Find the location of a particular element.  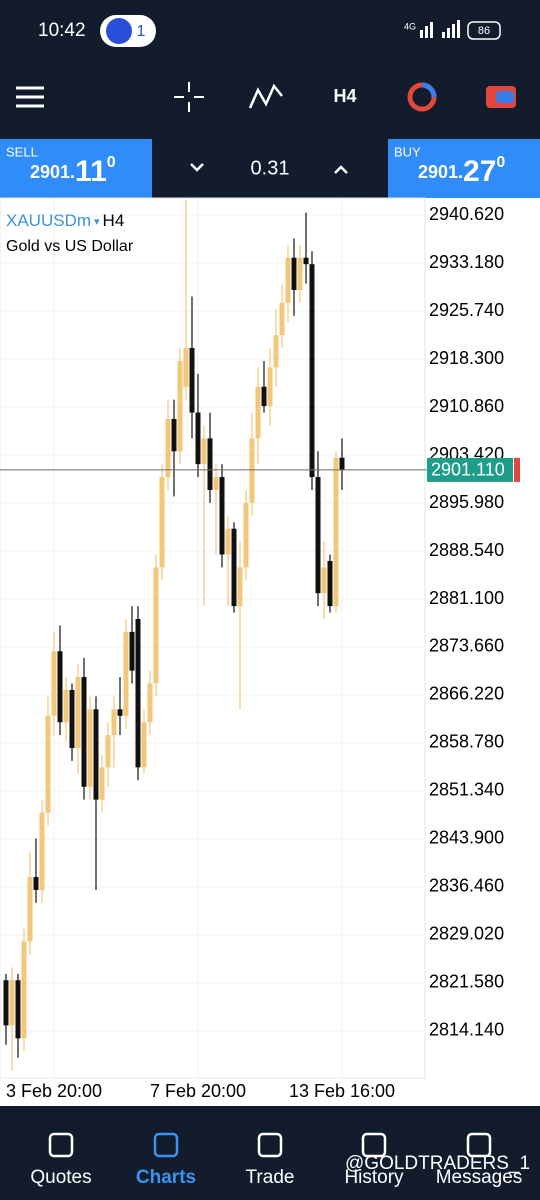

buy-price: 2901.270 is located at coordinates (461, 171).